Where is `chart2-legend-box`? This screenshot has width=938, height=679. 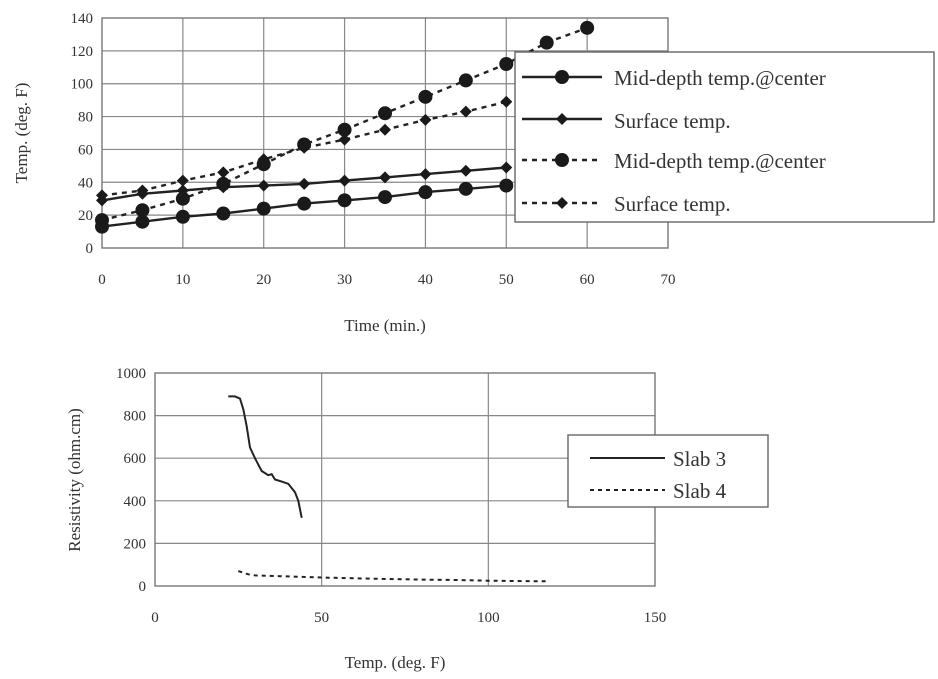 chart2-legend-box is located at coordinates (668, 471).